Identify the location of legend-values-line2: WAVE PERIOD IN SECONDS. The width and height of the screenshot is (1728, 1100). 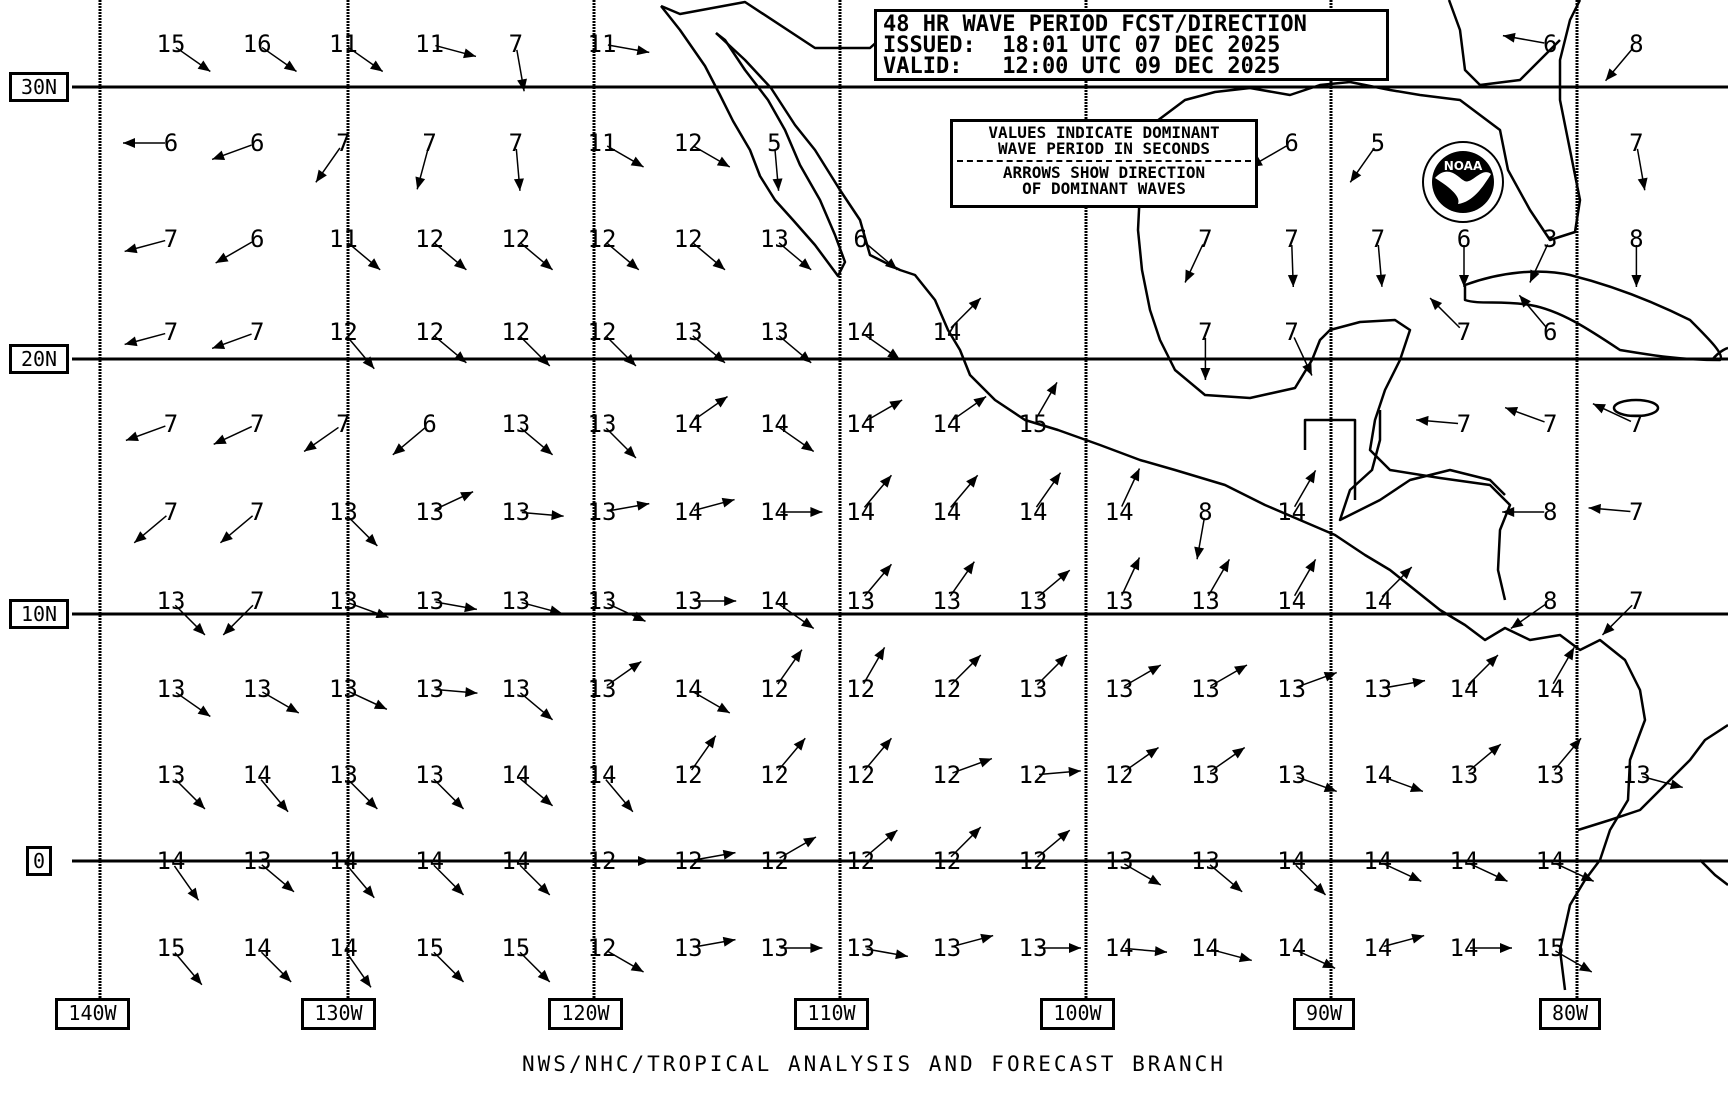
(1104, 148).